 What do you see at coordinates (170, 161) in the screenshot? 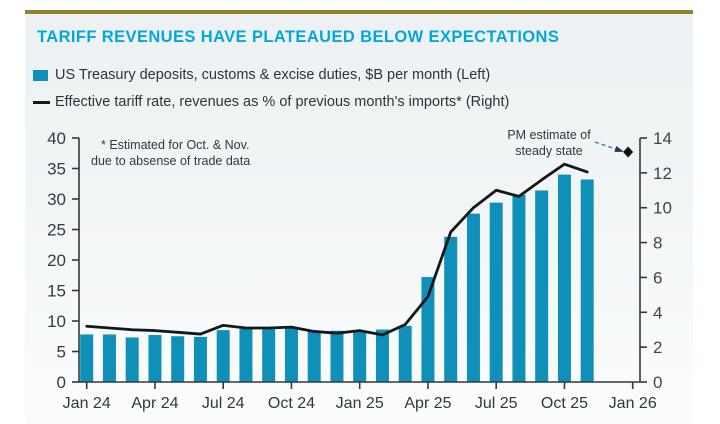
I see `estimate-note-line2: due to absense of trade data` at bounding box center [170, 161].